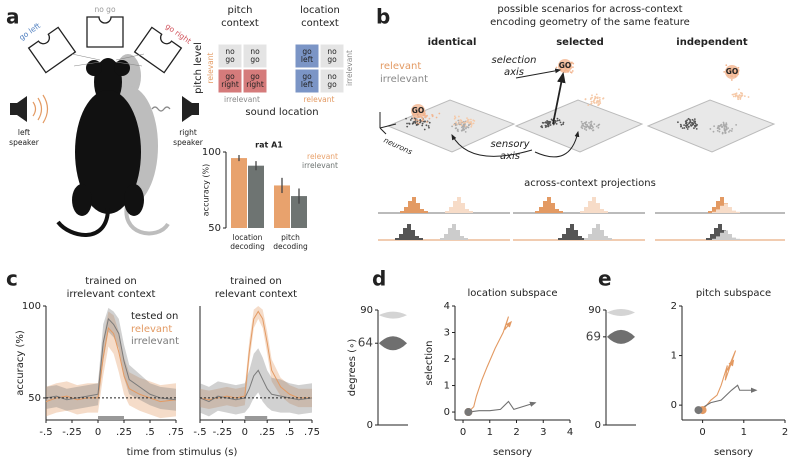 The width and height of the screenshot is (800, 459). What do you see at coordinates (744, 432) in the screenshot?
I see `x-tick-label: 1` at bounding box center [744, 432].